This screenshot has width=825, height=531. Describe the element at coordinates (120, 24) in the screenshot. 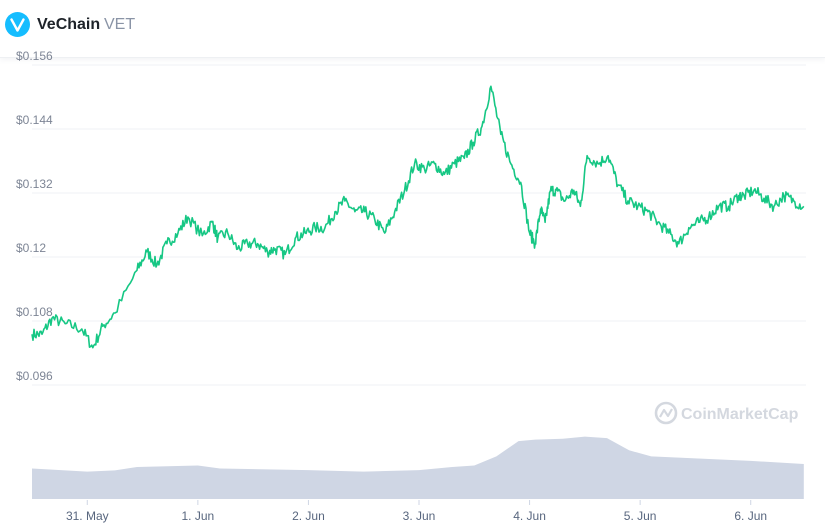

I see `coin-symbol: VET` at that location.